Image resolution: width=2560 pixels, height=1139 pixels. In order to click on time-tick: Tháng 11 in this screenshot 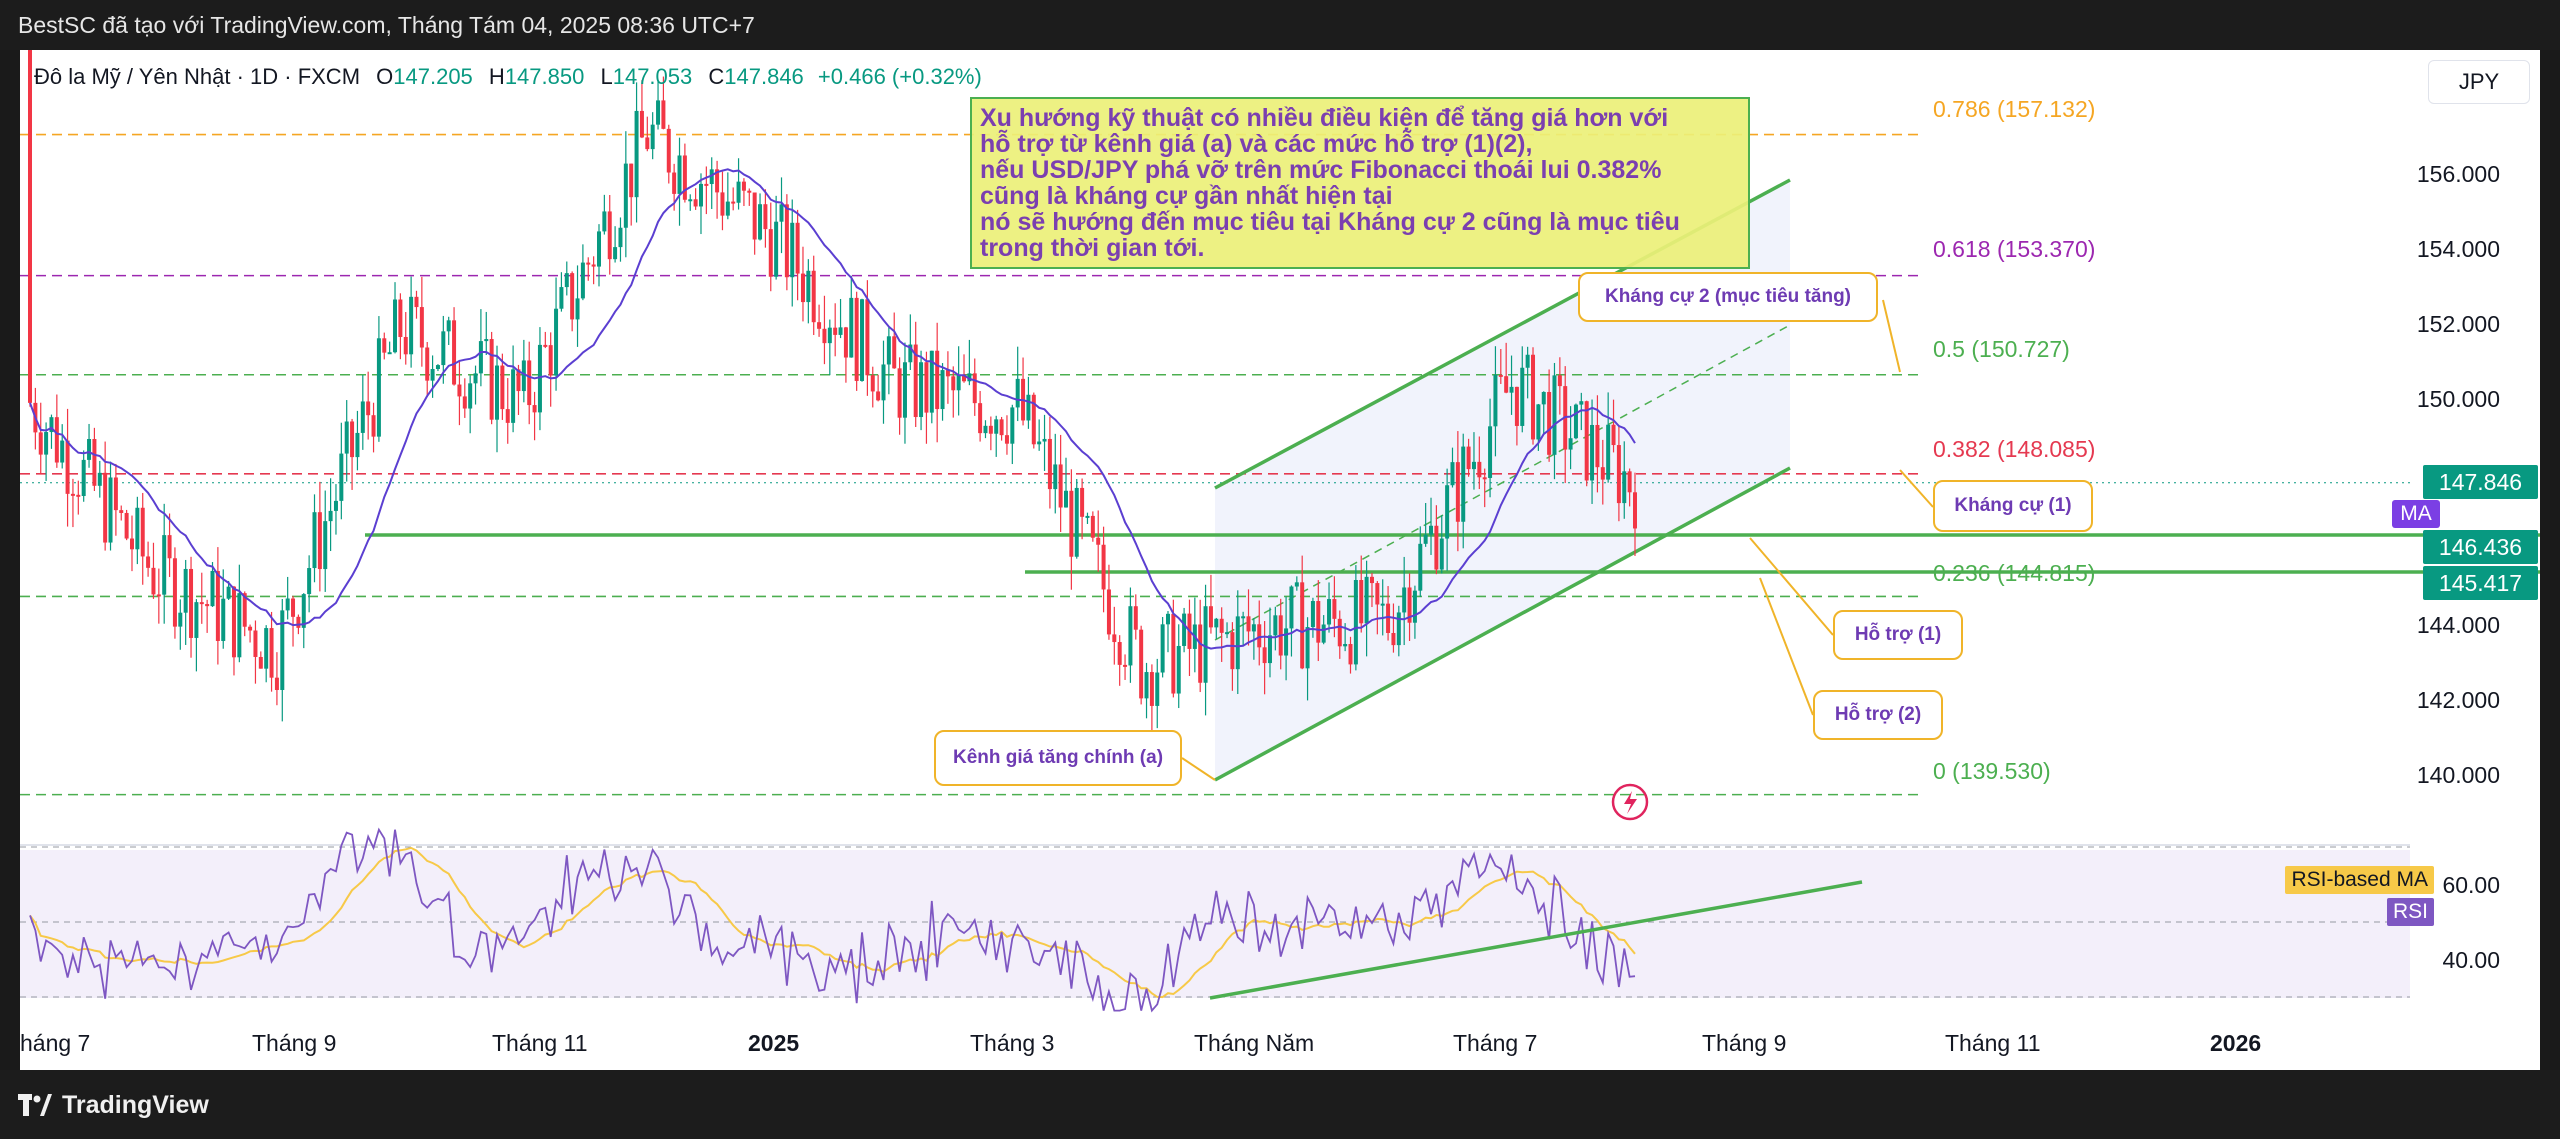, I will do `click(1993, 1043)`.